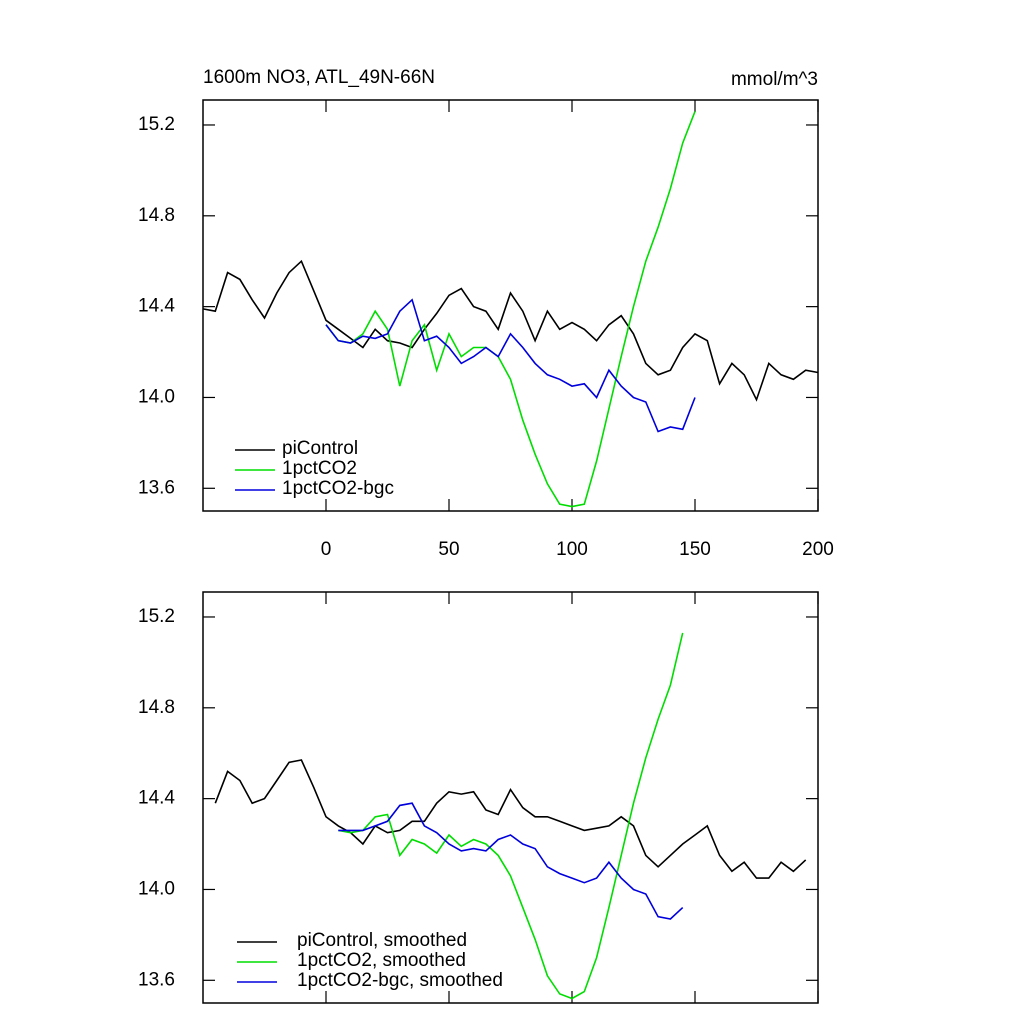 The width and height of the screenshot is (1024, 1024). What do you see at coordinates (695, 549) in the screenshot?
I see `x-tick-label: 150` at bounding box center [695, 549].